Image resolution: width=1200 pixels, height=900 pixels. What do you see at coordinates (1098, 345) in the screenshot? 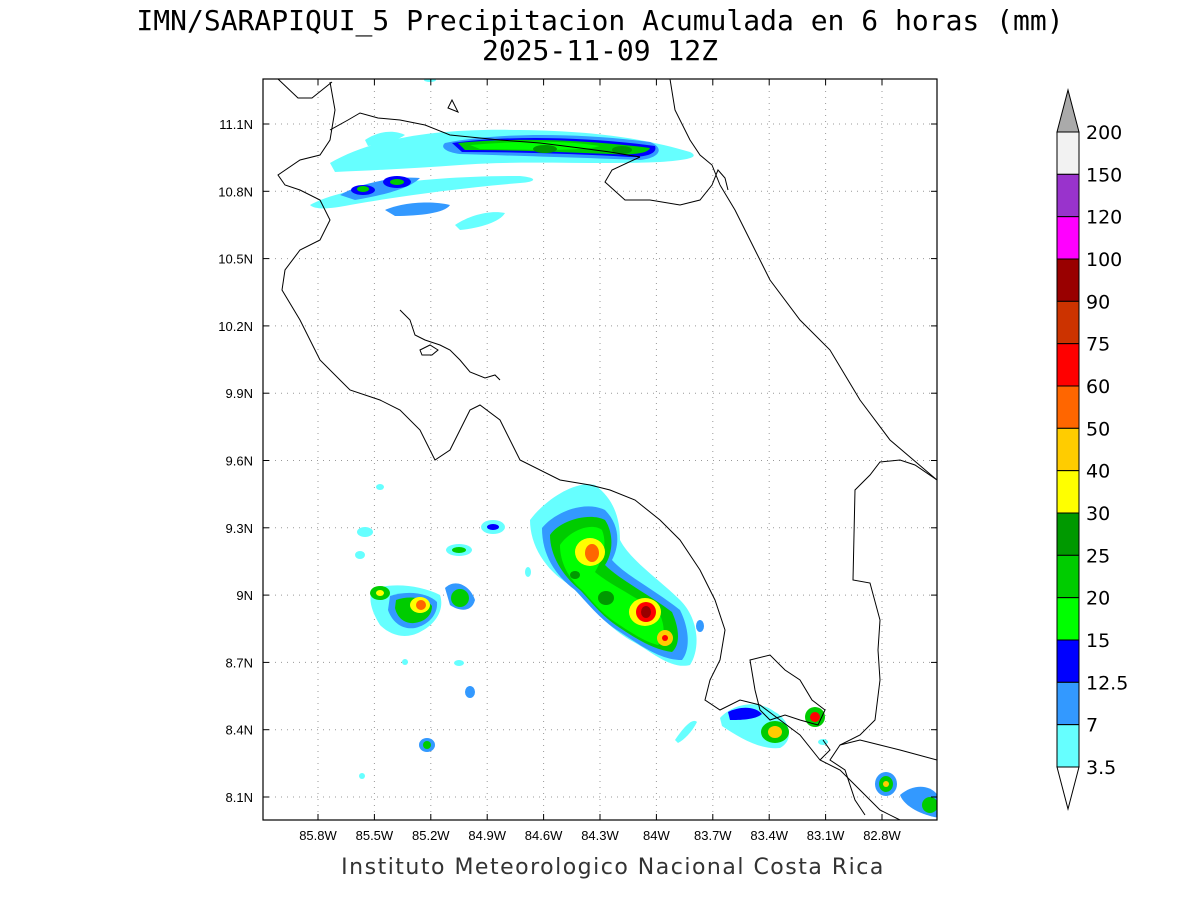
I see `colorbar-label: 75` at bounding box center [1098, 345].